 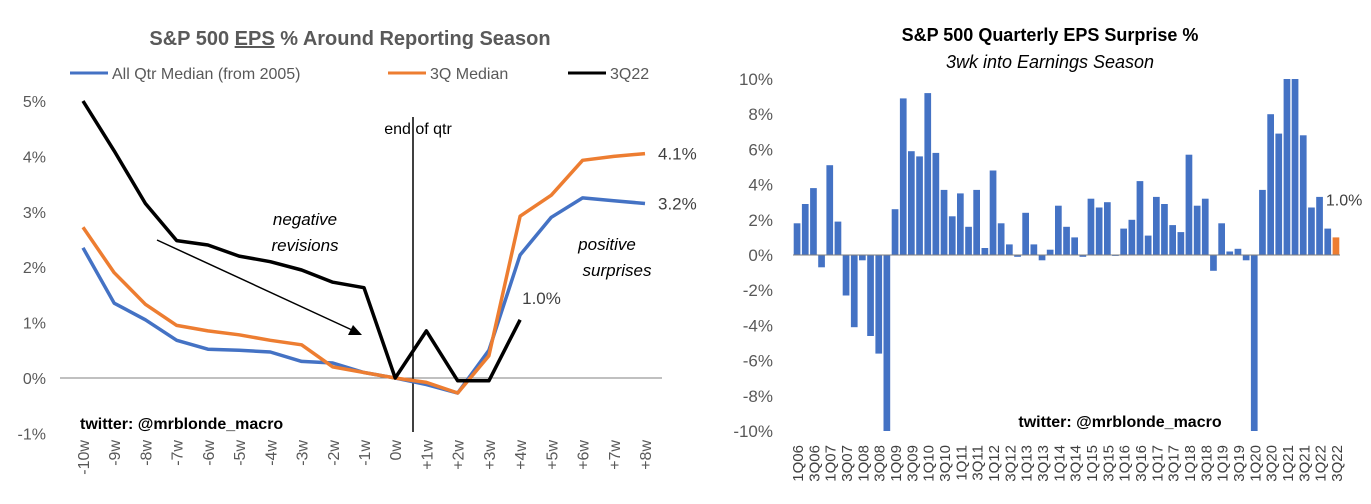 I want to click on legend-label-3q22: 3Q22, so click(x=629, y=74).